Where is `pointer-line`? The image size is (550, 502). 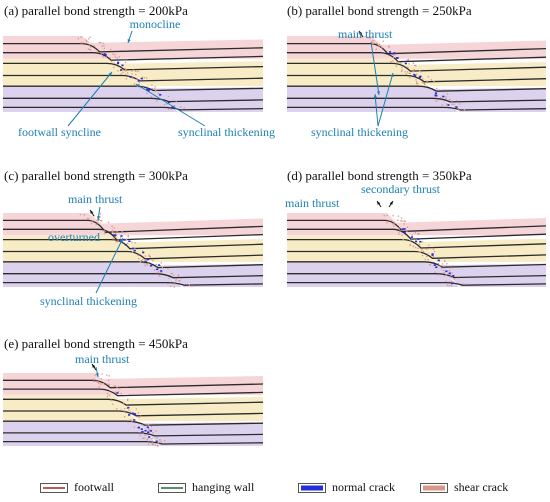
pointer-line is located at coordinates (170, 105).